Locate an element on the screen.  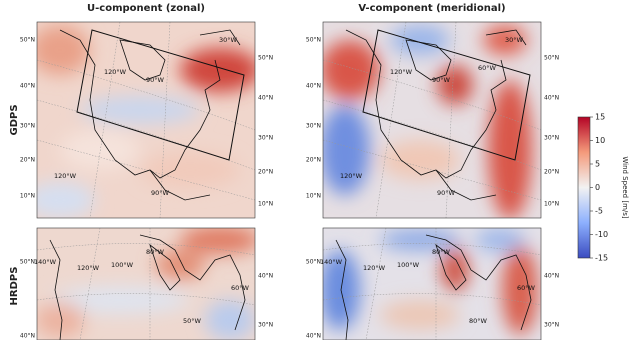
column-title: V-component (meridional) is located at coordinates (431, 8).